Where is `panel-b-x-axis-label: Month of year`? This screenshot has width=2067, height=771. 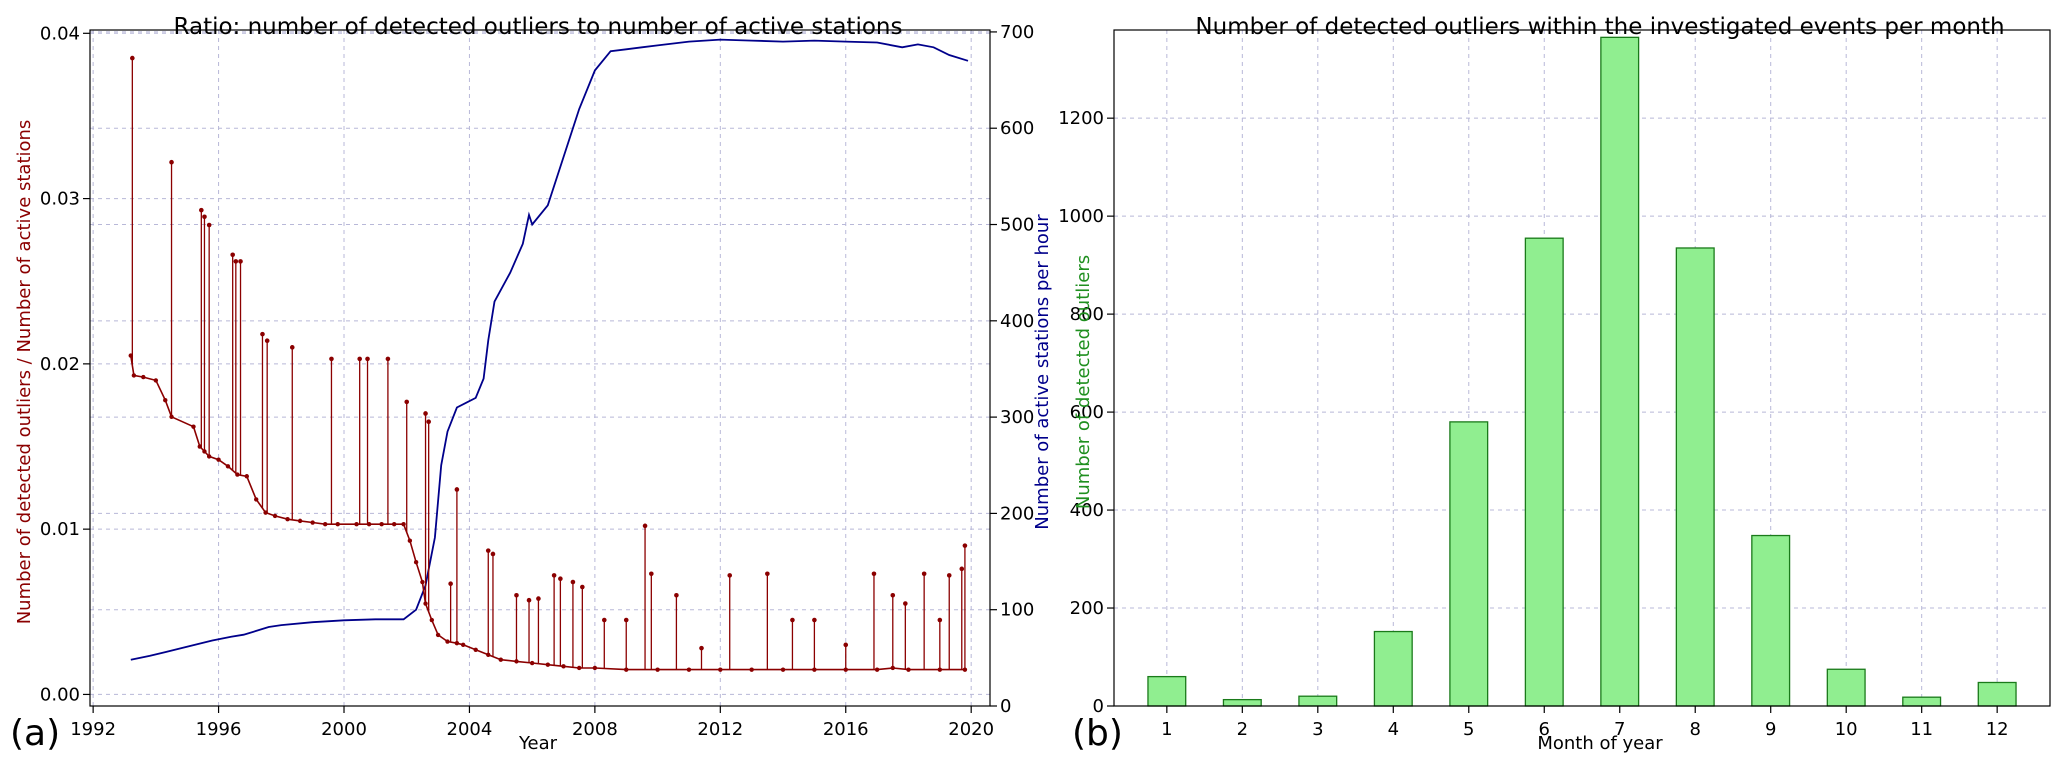
panel-b-x-axis-label: Month of year is located at coordinates (1600, 743).